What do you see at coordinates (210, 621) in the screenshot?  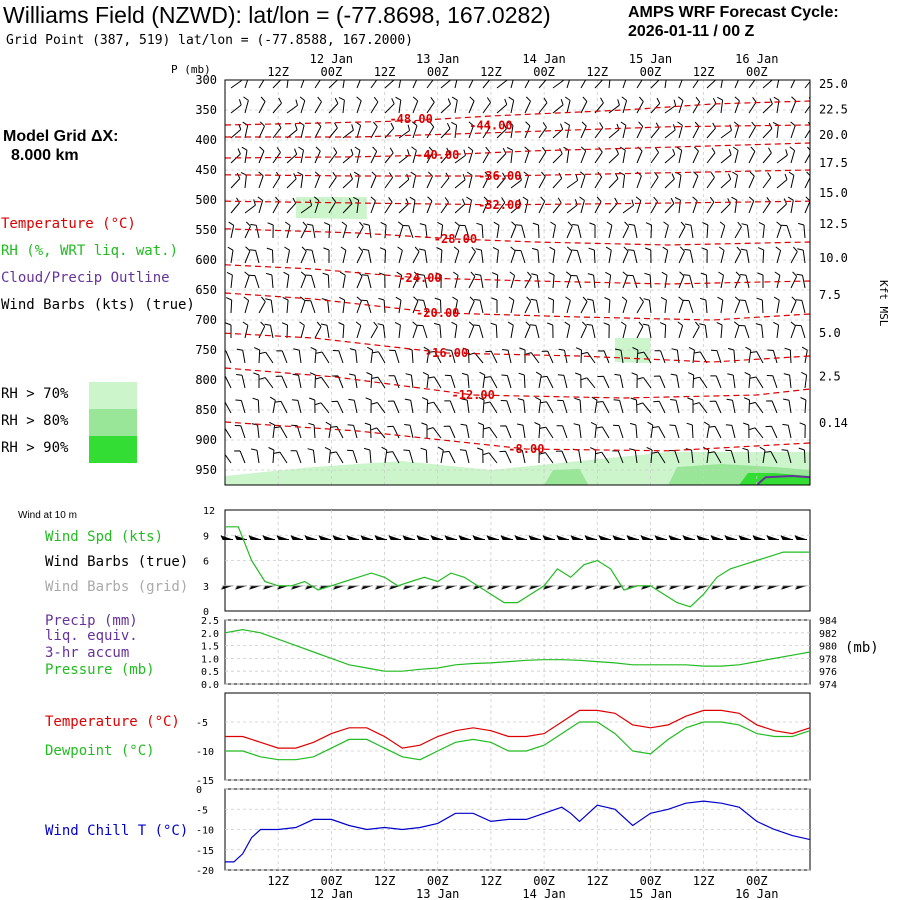 I see `precip-tick: 2.5` at bounding box center [210, 621].